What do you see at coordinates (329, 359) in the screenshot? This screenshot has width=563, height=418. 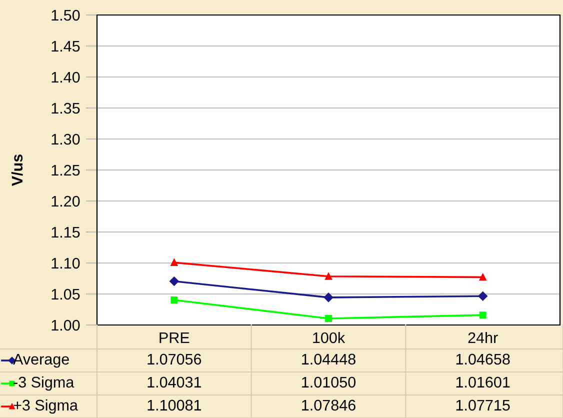 I see `data-label: 1.04448` at bounding box center [329, 359].